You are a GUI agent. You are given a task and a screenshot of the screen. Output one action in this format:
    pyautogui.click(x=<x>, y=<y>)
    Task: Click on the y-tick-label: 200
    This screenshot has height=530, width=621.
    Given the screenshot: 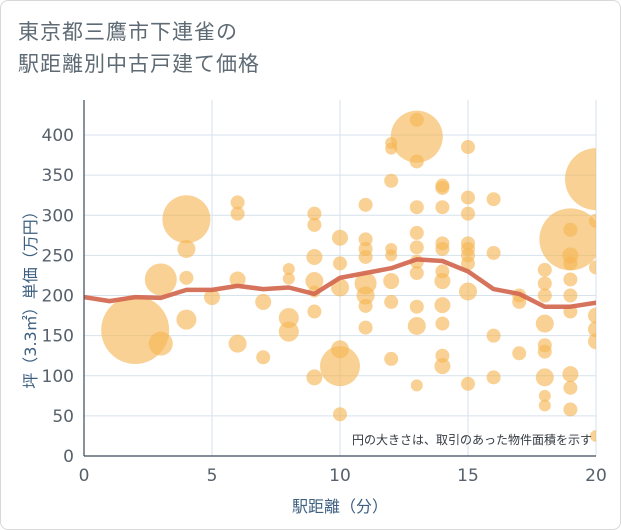 What is the action you would take?
    pyautogui.click(x=58, y=297)
    